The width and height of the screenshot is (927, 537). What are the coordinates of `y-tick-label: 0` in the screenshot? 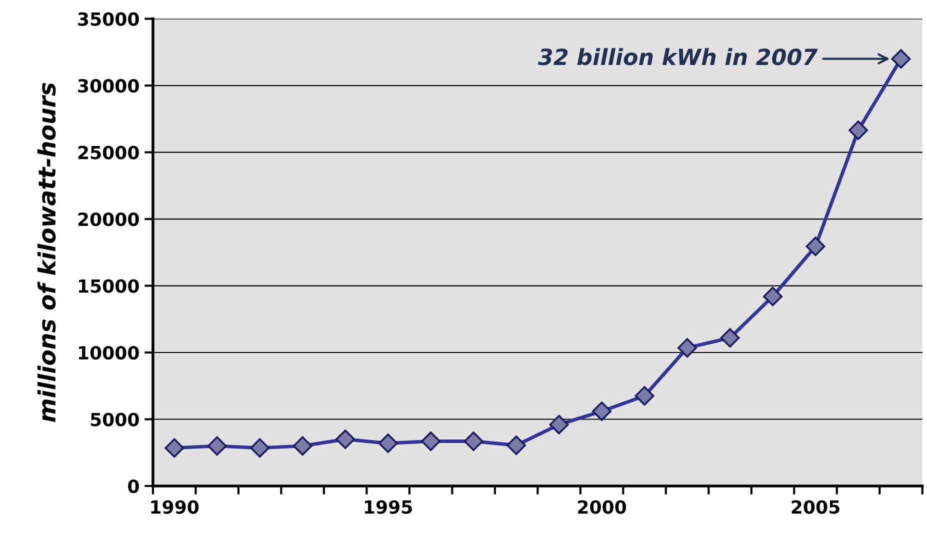 It's located at (133, 486).